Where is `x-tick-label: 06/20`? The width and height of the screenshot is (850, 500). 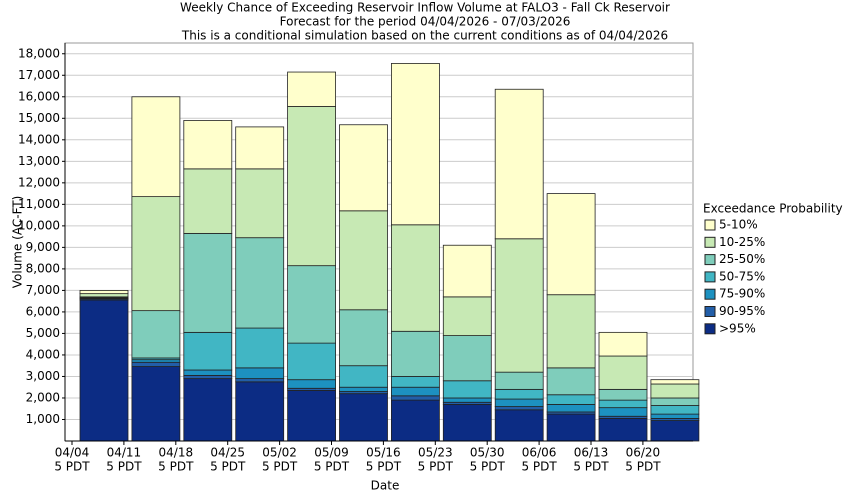
x-tick-label: 06/20 is located at coordinates (643, 453).